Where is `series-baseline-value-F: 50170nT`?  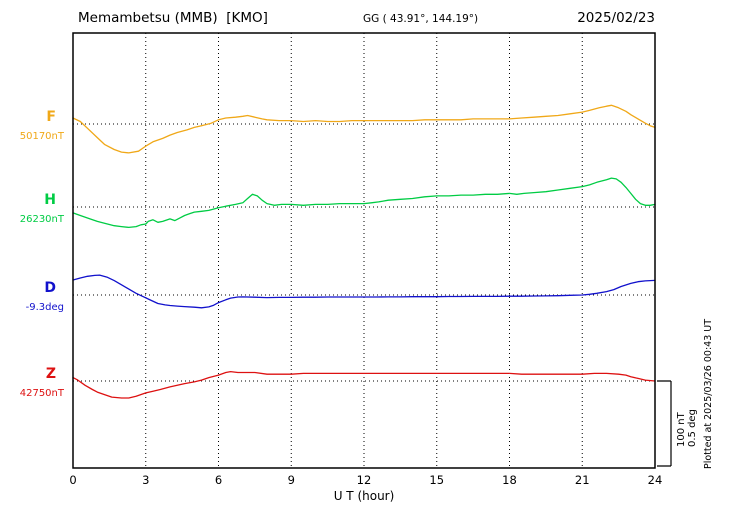 series-baseline-value-F: 50170nT is located at coordinates (41, 136).